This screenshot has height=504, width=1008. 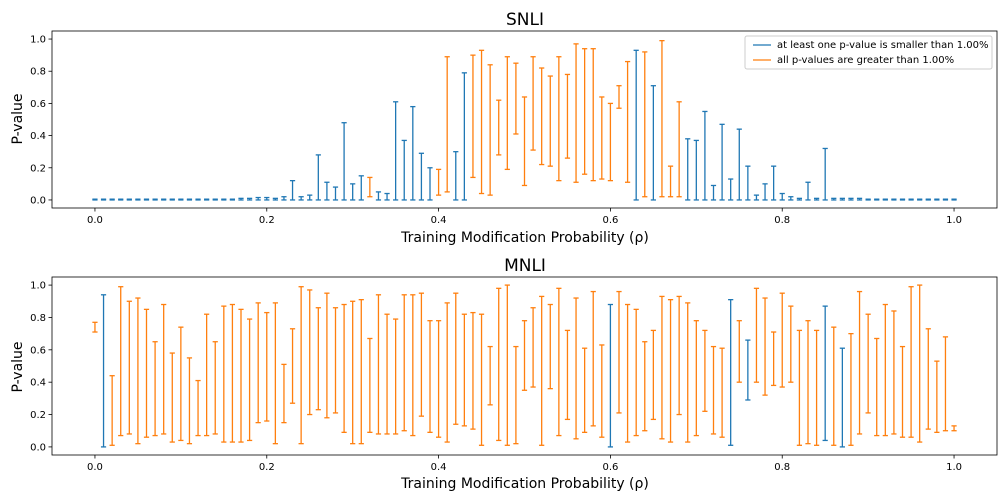 What do you see at coordinates (439, 467) in the screenshot?
I see `x-tick-label: 0.4` at bounding box center [439, 467].